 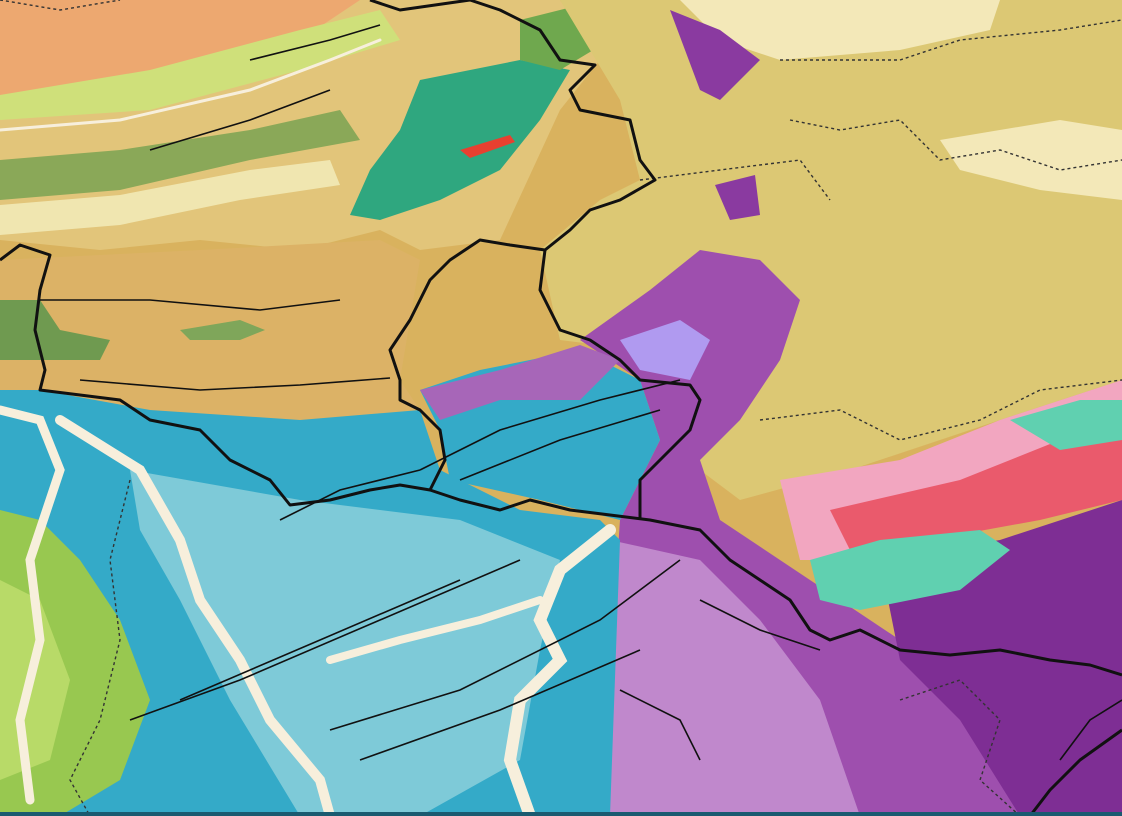 I want to click on region-olive-west, so click(x=55, y=330).